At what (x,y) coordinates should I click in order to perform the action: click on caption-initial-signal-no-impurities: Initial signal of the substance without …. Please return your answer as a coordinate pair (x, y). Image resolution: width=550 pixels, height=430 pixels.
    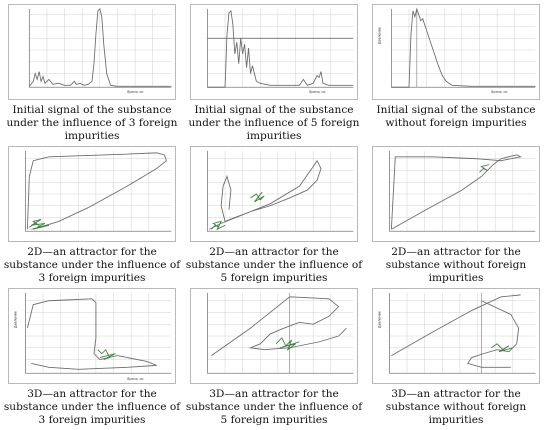
    Looking at the image, I should click on (456, 116).